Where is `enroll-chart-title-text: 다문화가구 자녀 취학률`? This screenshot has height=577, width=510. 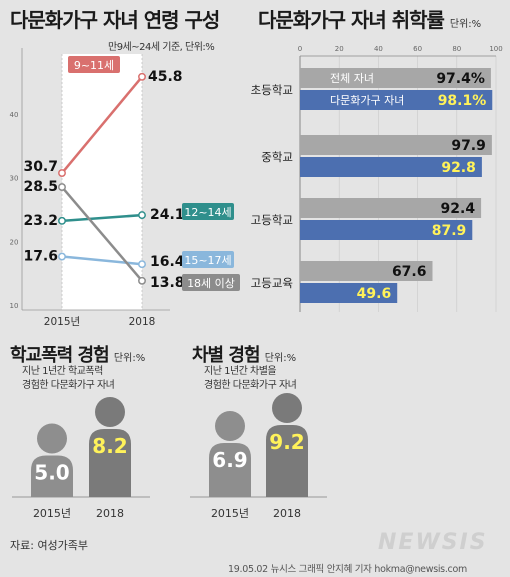
enroll-chart-title-text: 다문화가구 자녀 취학률 is located at coordinates (351, 20).